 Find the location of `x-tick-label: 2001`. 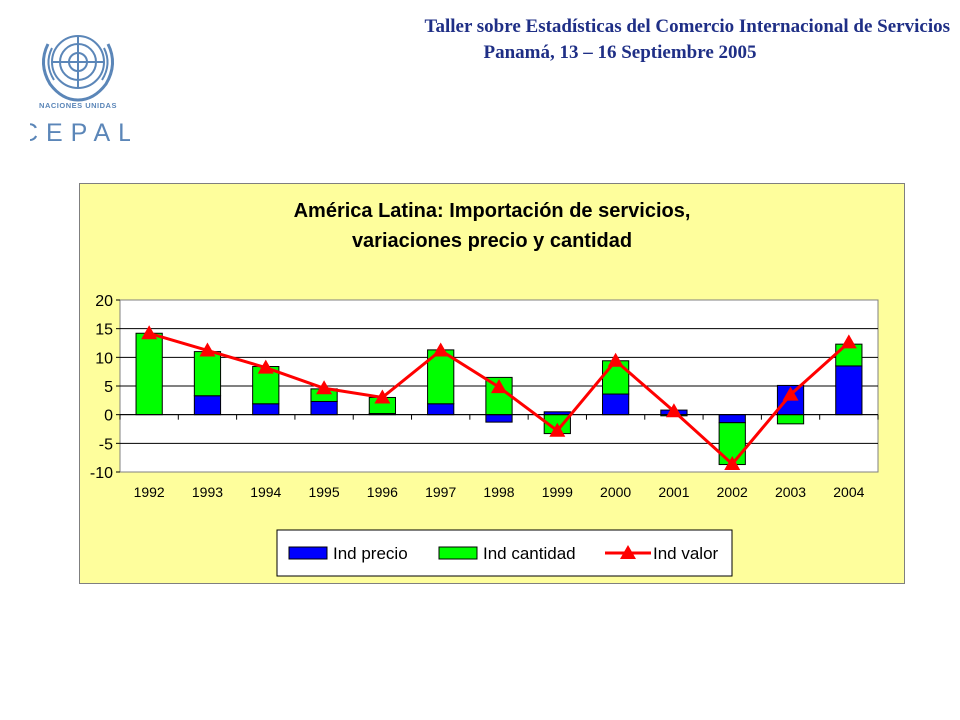

x-tick-label: 2001 is located at coordinates (673, 492).